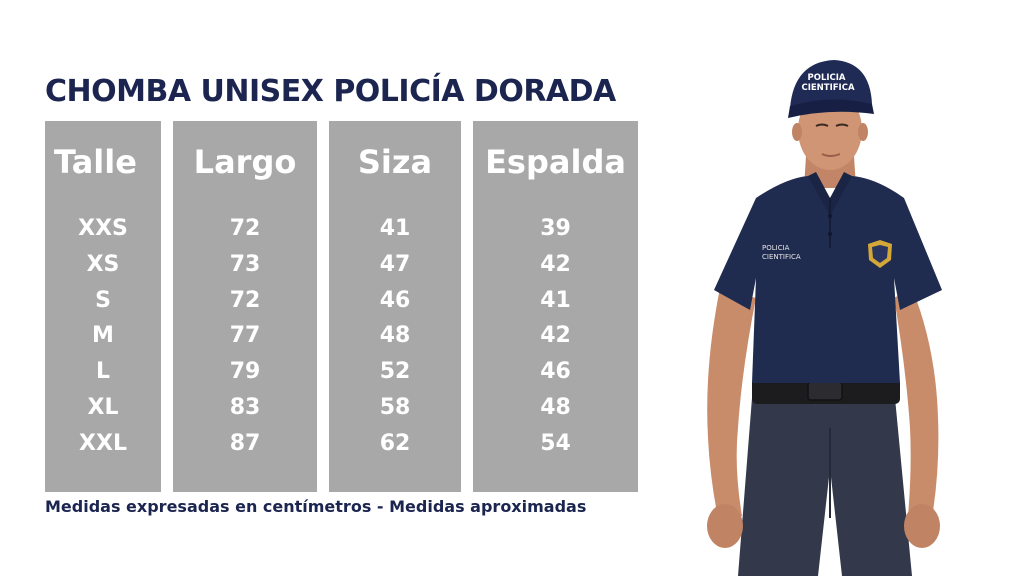 This screenshot has height=576, width=1024. I want to click on table-cell: S, so click(103, 300).